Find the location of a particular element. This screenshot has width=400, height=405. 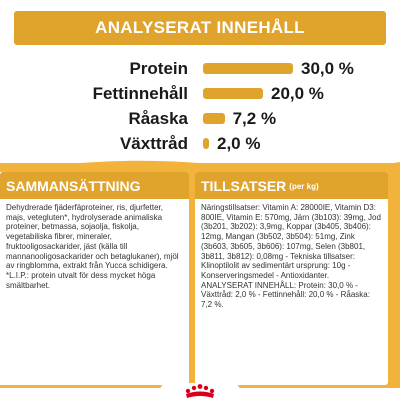

nutrient-label: Växttråd is located at coordinates (153, 143).